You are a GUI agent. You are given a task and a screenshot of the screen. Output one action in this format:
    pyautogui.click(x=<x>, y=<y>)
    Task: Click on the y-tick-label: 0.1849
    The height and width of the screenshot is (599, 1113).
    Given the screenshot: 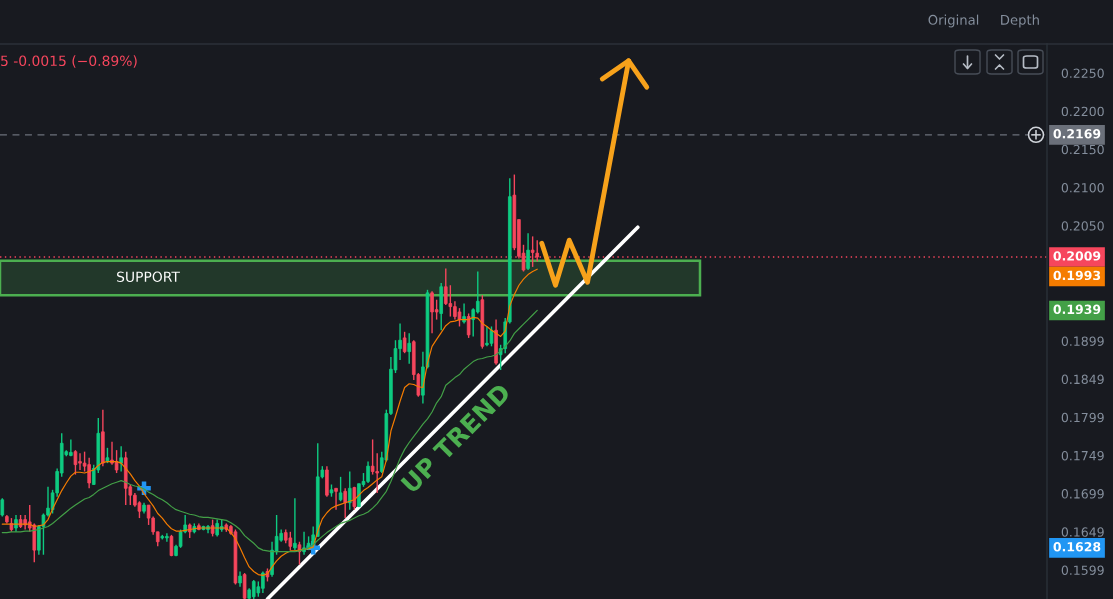 What is the action you would take?
    pyautogui.click(x=1082, y=379)
    